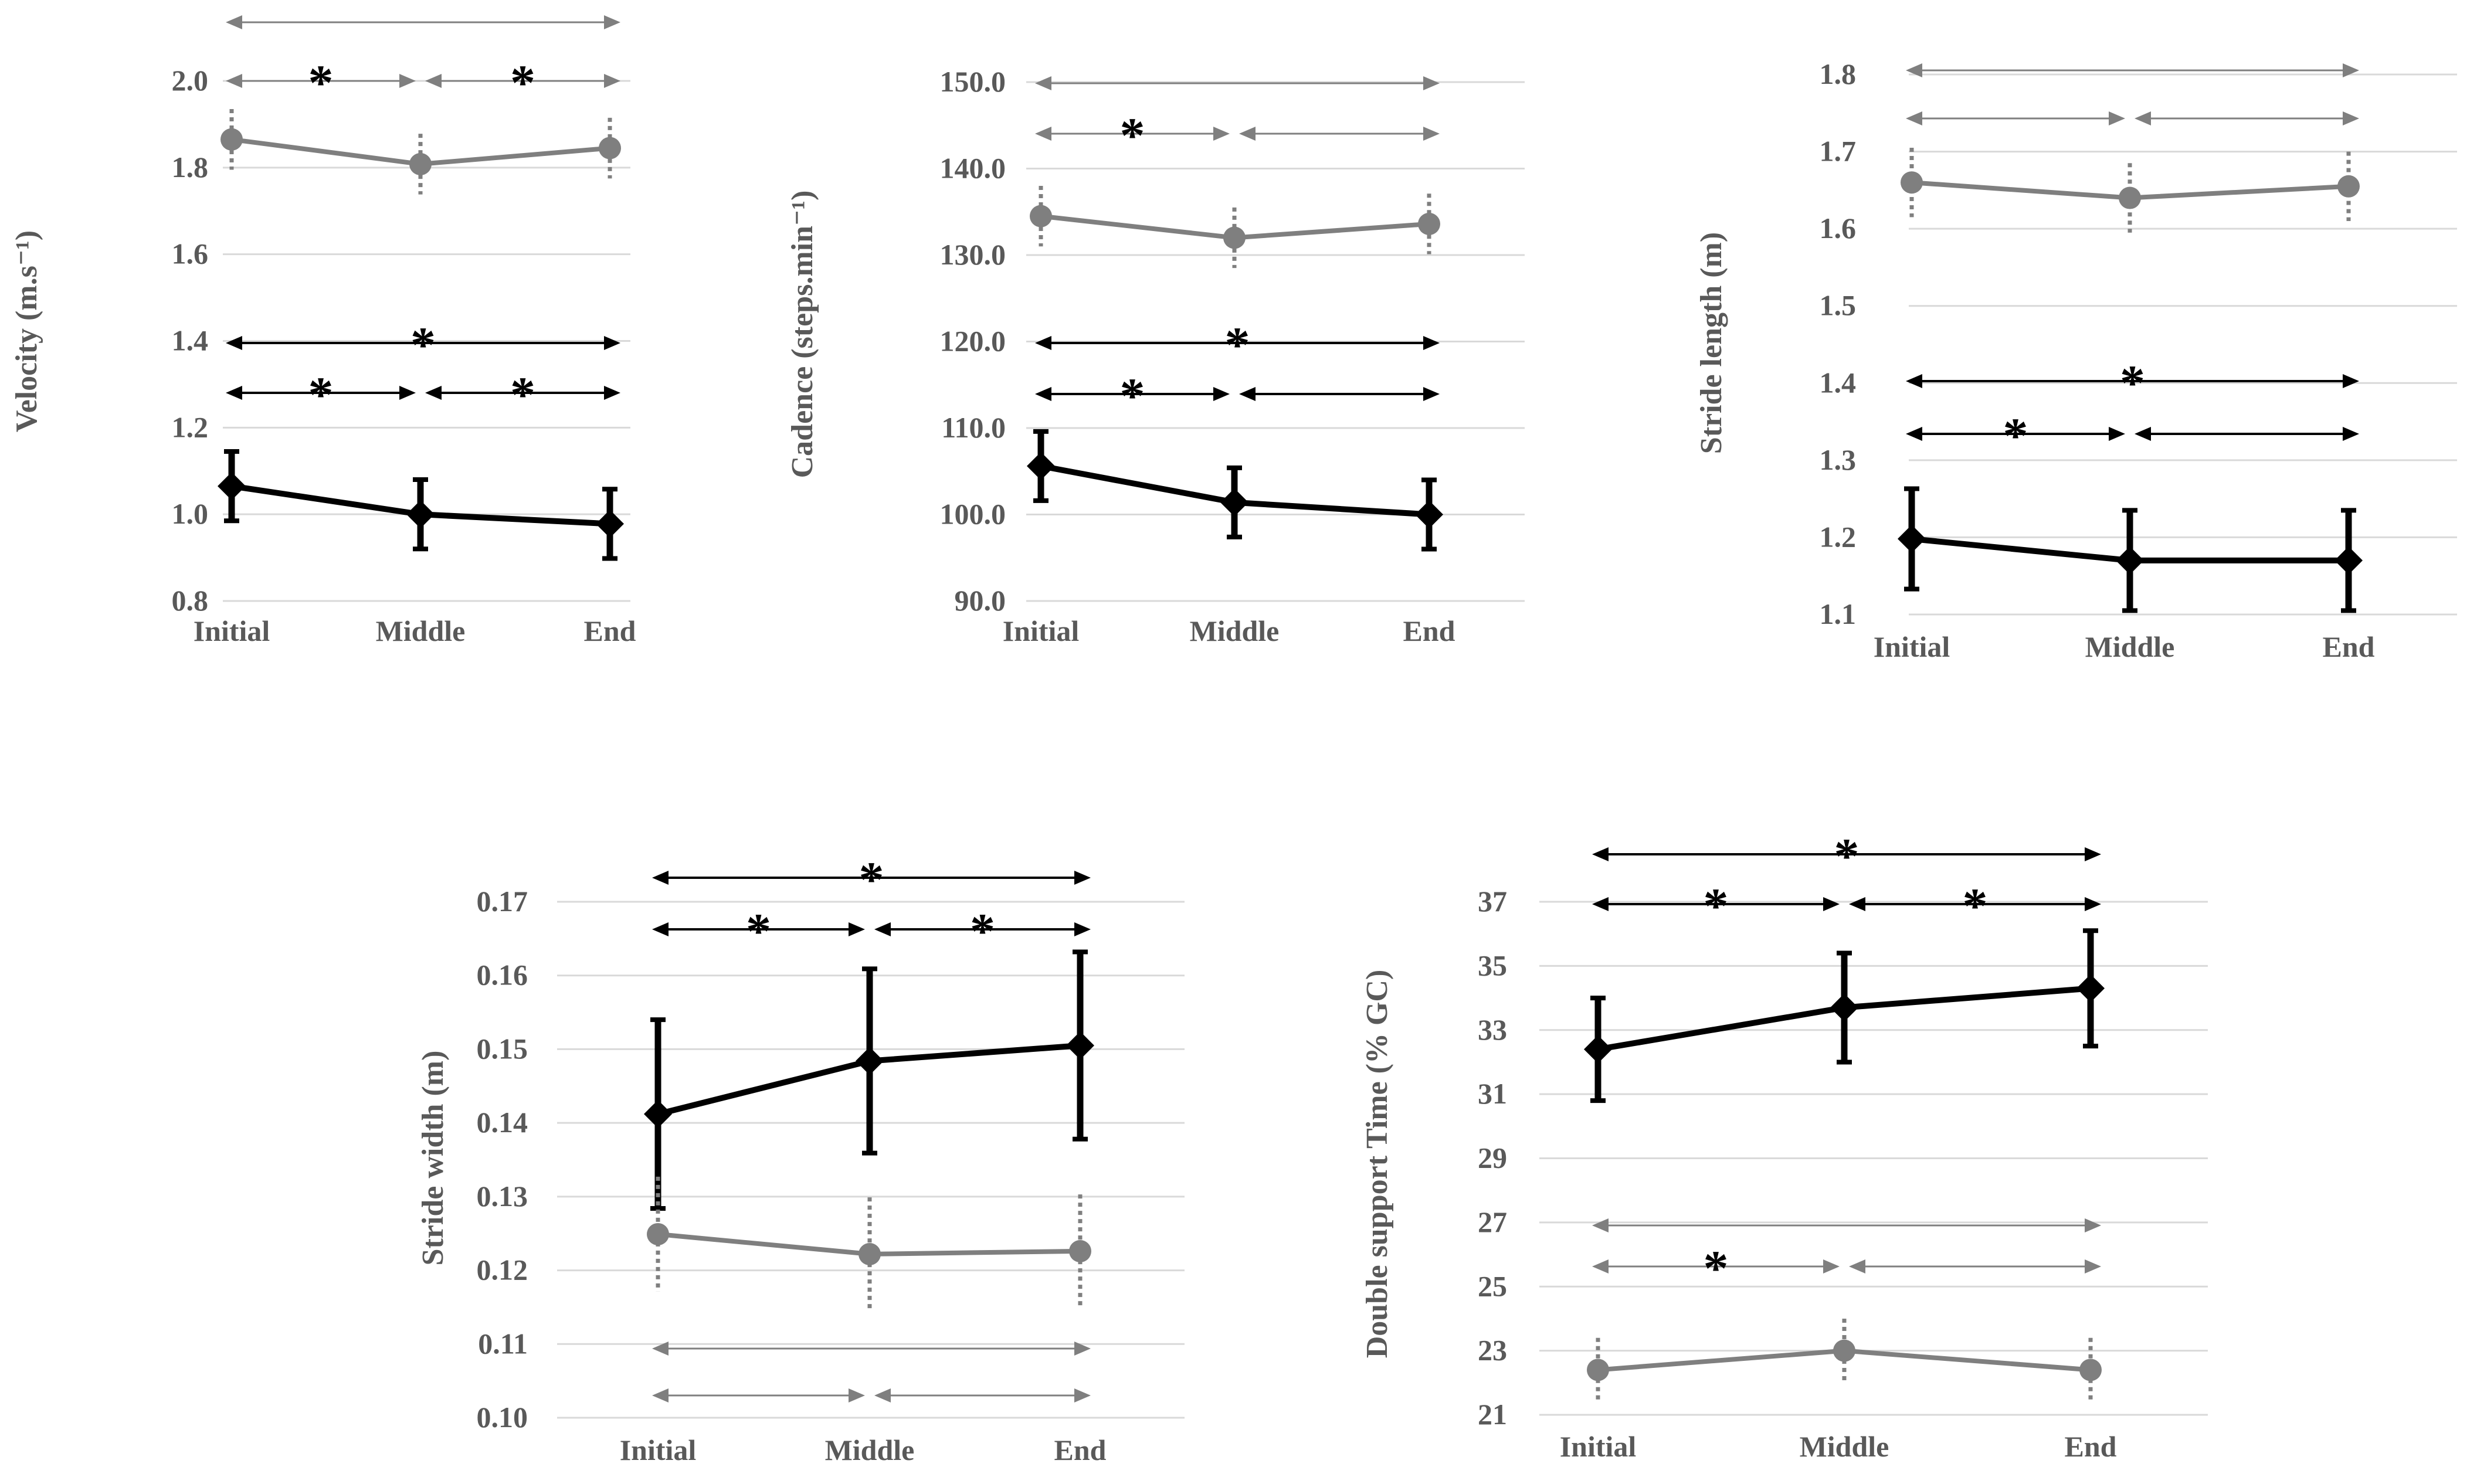 The image size is (2477, 1484). Describe the element at coordinates (1839, 460) in the screenshot. I see `y-tick-label: 1.3` at that location.